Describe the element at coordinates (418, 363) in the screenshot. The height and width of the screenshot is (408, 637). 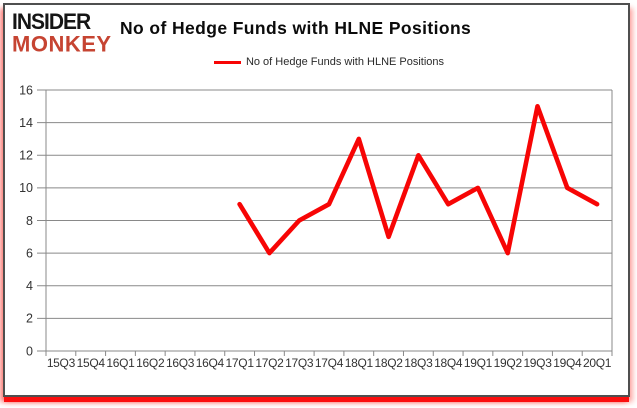
I see `x-axis-tick-label: 18Q3` at that location.